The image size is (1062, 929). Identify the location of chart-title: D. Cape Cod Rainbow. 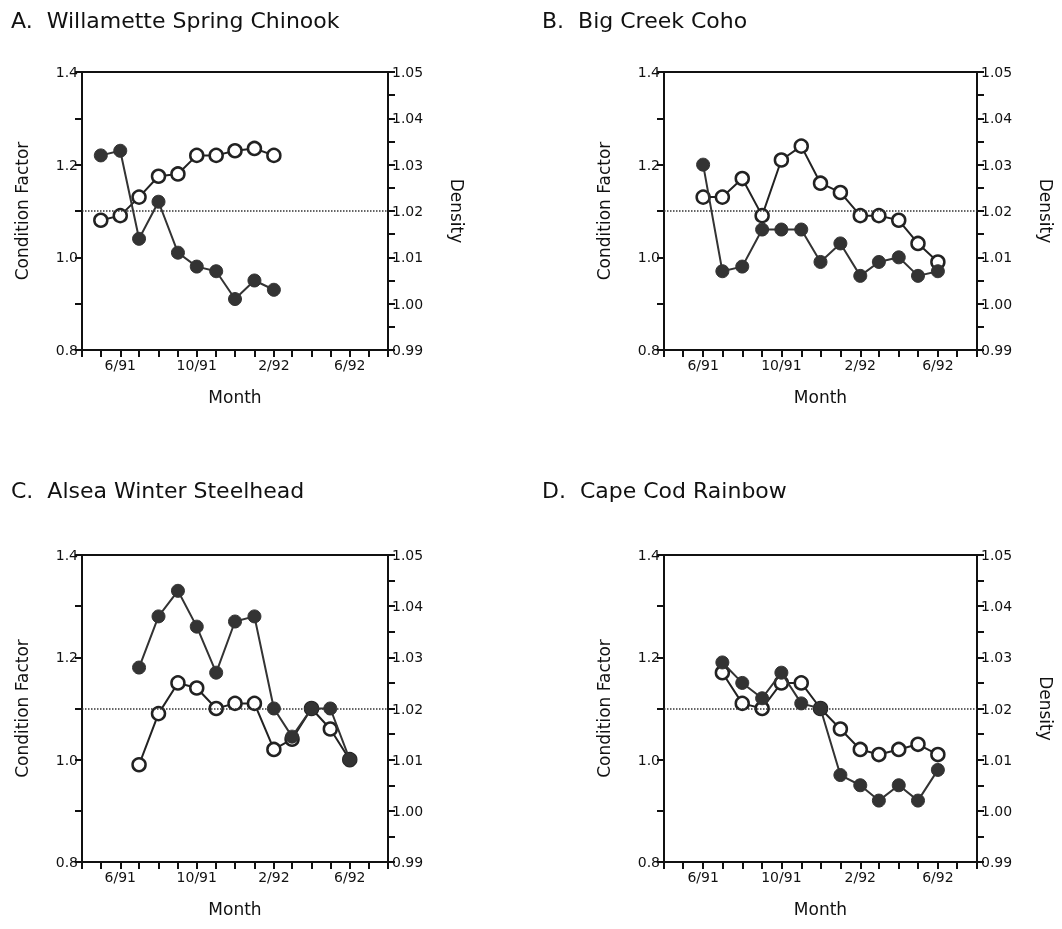
(664, 490).